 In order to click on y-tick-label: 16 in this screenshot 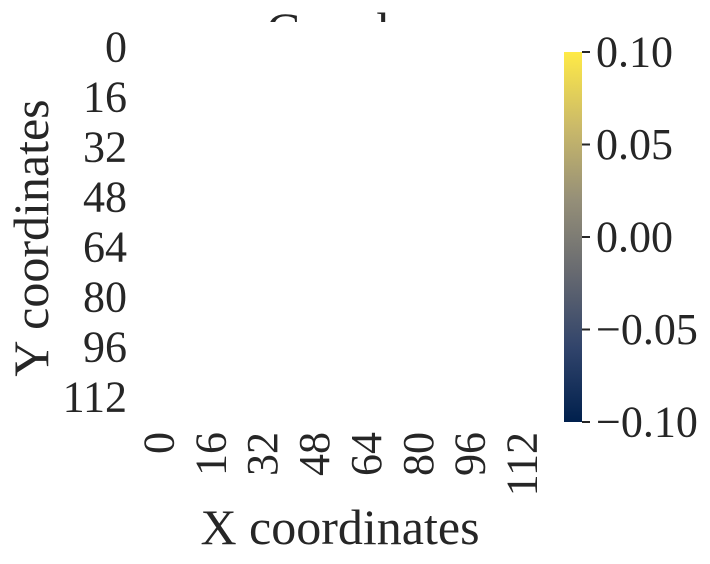, I will do `click(105, 97)`.